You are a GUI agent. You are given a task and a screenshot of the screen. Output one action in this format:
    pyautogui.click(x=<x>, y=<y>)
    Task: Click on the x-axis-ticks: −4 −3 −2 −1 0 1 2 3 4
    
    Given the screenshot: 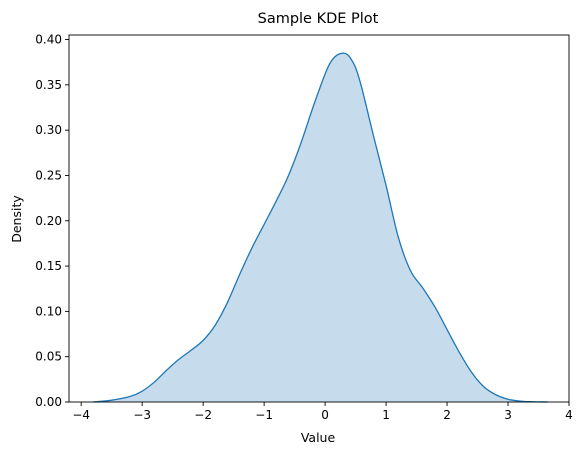 What is the action you would take?
    pyautogui.click(x=322, y=412)
    